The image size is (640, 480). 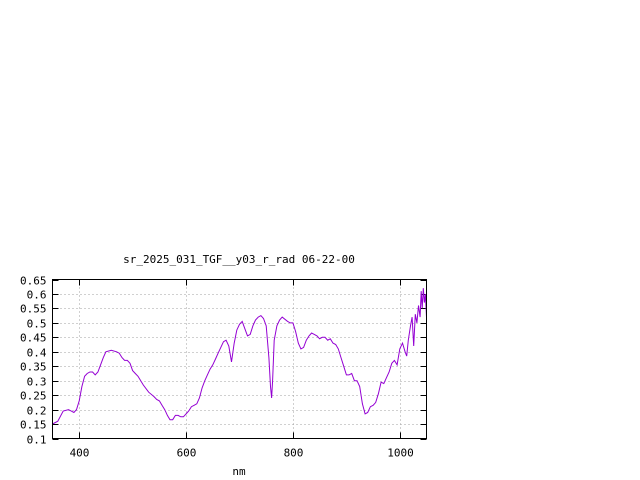 I want to click on y-tick-label: 0.15, so click(x=33, y=425).